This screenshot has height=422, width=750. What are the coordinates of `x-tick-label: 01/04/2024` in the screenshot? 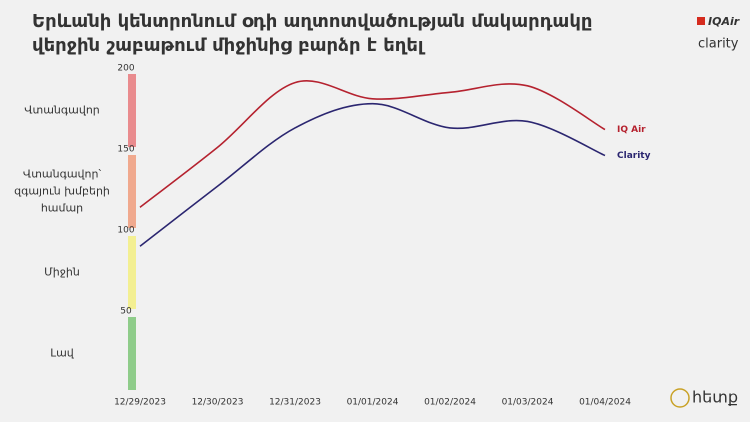 It's located at (605, 403).